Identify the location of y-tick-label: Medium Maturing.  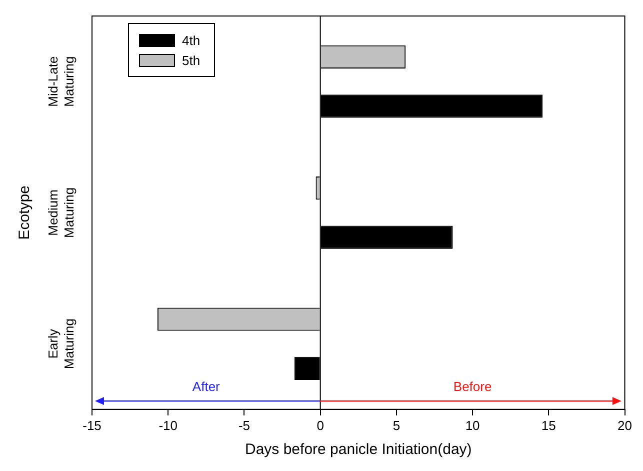
(61, 212).